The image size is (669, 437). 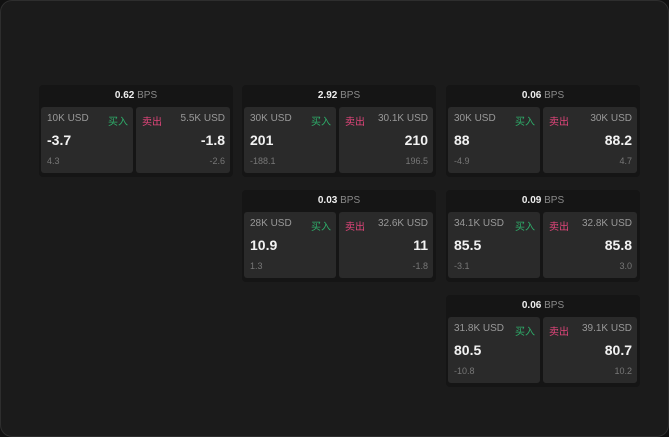 What do you see at coordinates (68, 118) in the screenshot?
I see `buy-size: 10K USD` at bounding box center [68, 118].